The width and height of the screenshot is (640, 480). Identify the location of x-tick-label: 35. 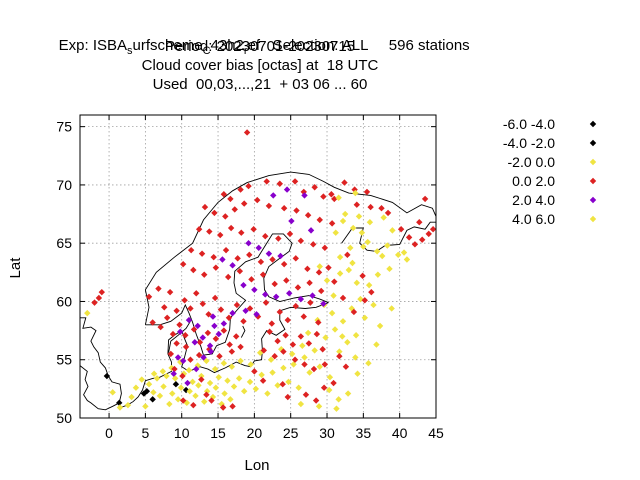
(364, 433).